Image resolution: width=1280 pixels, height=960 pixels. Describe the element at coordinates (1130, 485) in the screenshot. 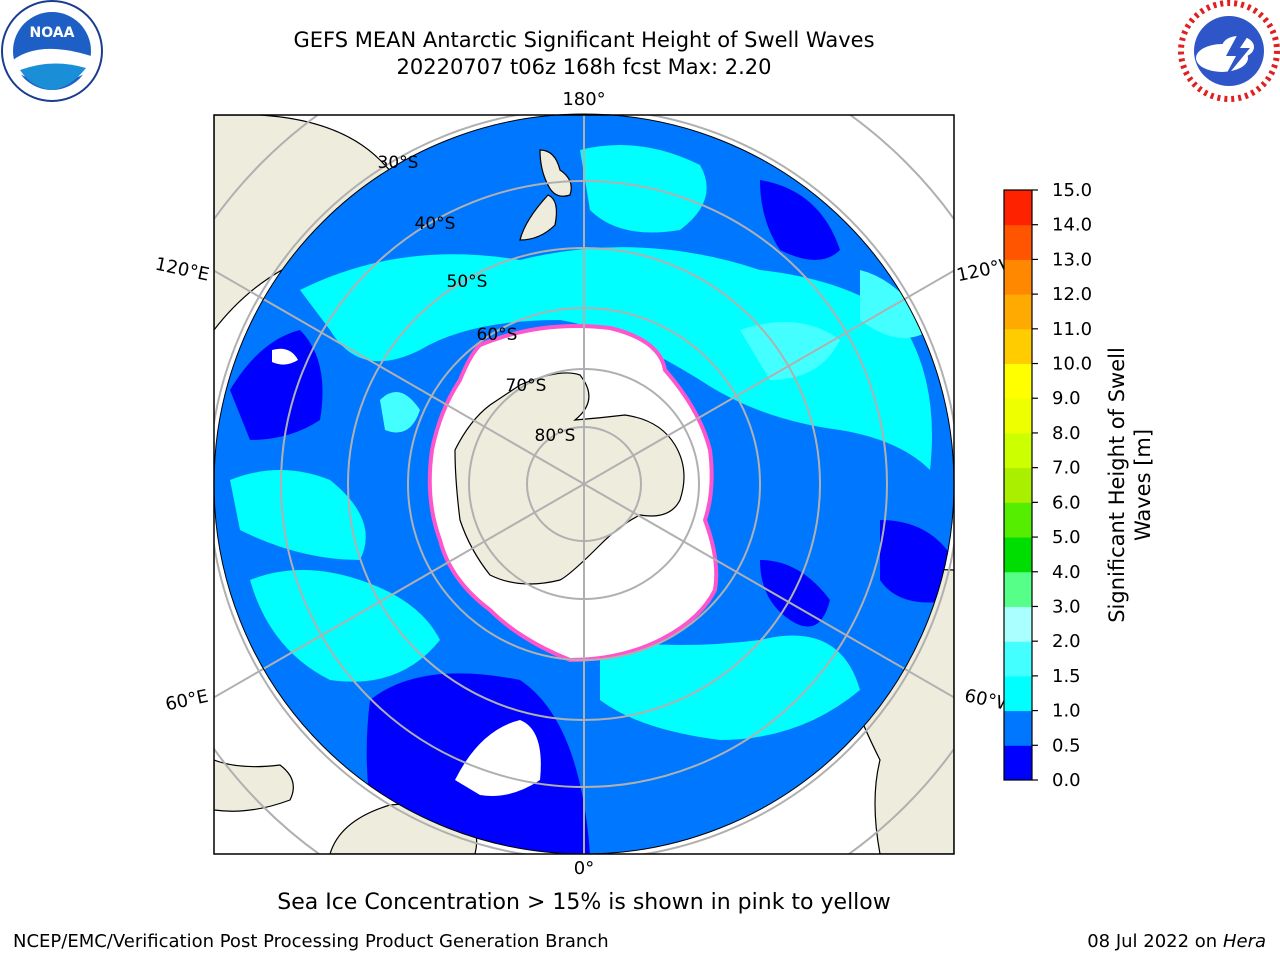

I see `colorbar-label: Significant Height of Swell Waves [m]` at that location.